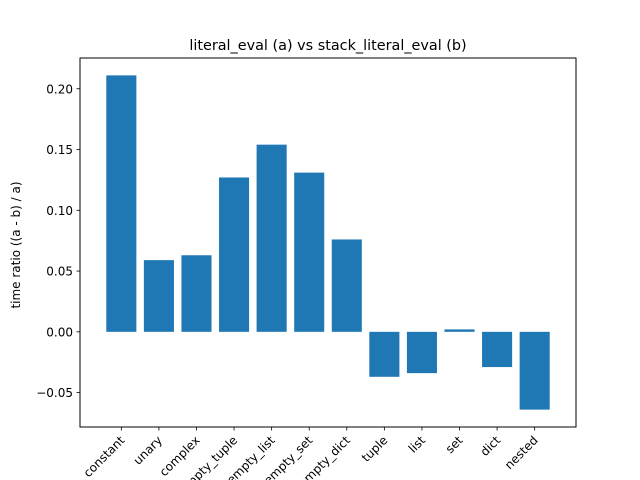 Image resolution: width=640 pixels, height=480 pixels. I want to click on bar-set, so click(459, 330).